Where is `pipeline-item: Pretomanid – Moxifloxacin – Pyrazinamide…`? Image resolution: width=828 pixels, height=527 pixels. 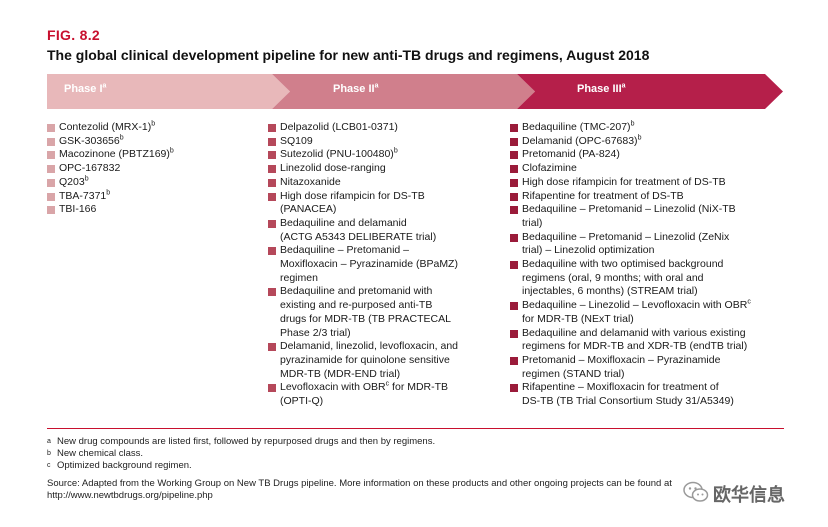
pipeline-item: Pretomanid – Moxifloxacin – Pyrazinamide… is located at coordinates (652, 367).